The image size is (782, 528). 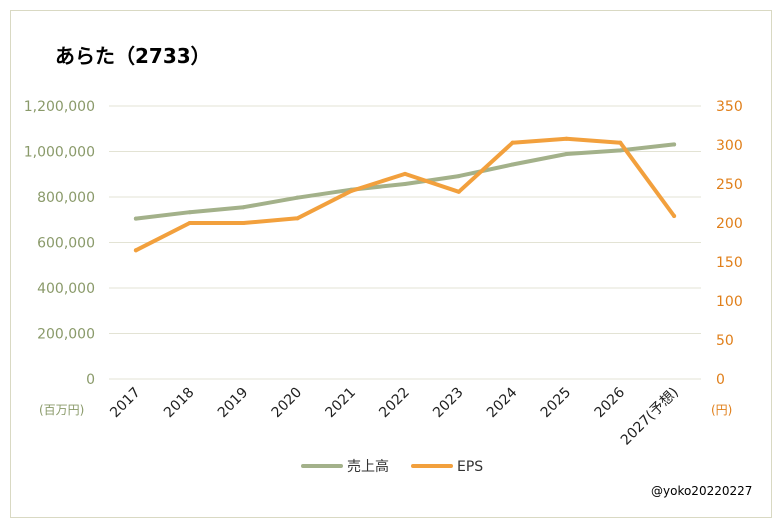 I want to click on legend-label: 売上高, so click(x=368, y=466).